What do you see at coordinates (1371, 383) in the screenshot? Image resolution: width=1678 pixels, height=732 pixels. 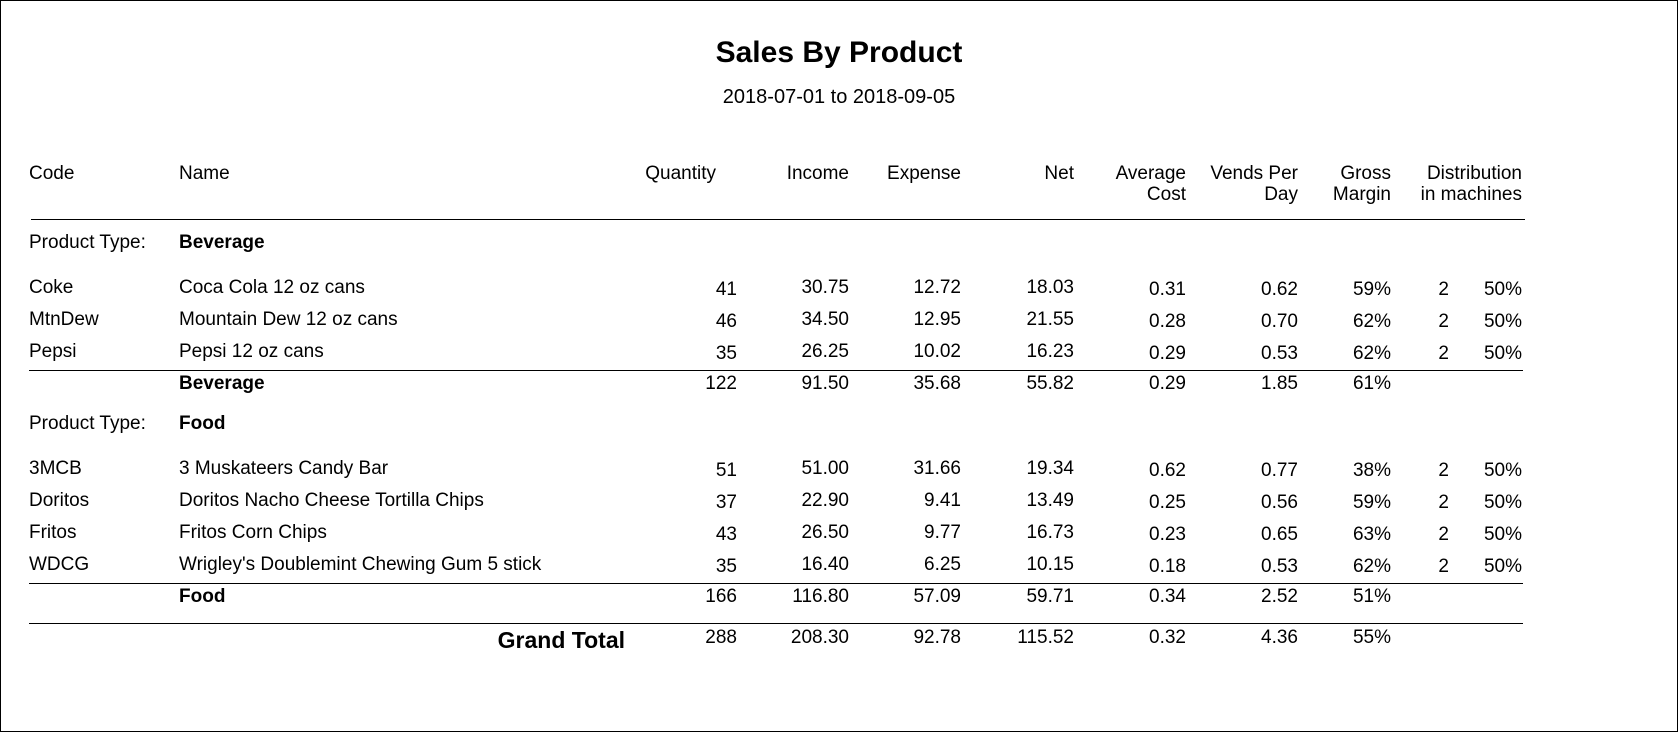 I see `subtotal-gross-margin: 61%` at bounding box center [1371, 383].